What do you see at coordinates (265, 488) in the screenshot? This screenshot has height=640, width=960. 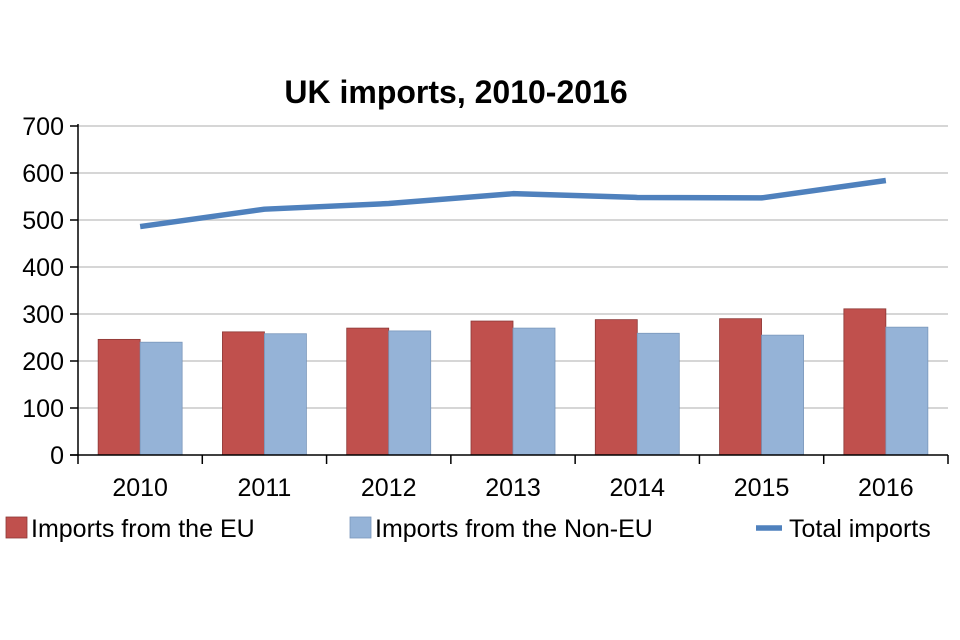 I see `x-tick-label: 2011` at bounding box center [265, 488].